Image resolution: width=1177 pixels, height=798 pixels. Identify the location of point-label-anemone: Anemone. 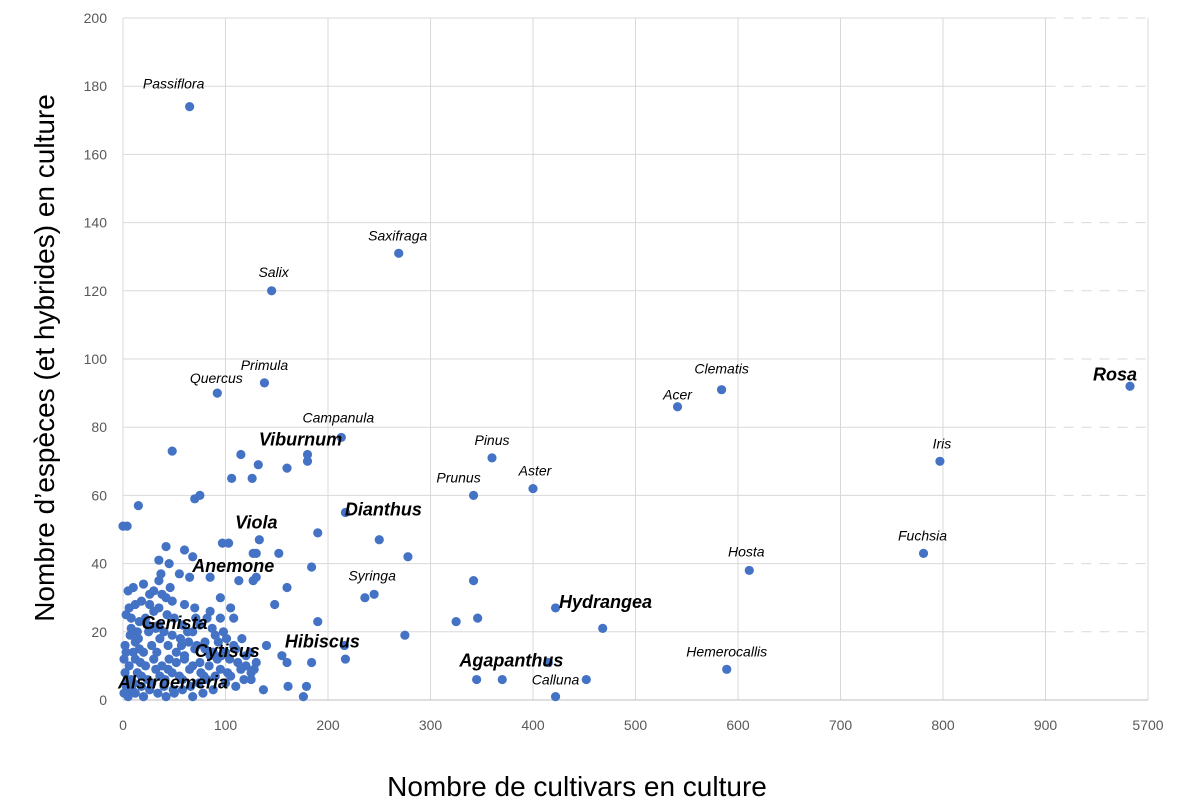
(232, 566).